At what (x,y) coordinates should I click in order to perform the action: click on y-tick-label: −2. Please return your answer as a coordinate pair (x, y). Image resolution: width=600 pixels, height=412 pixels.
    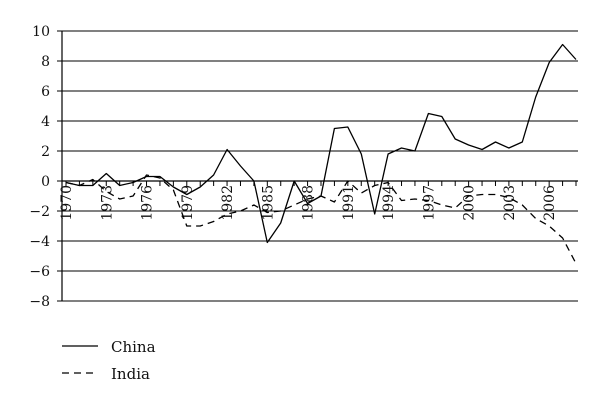
    Looking at the image, I should click on (39, 212).